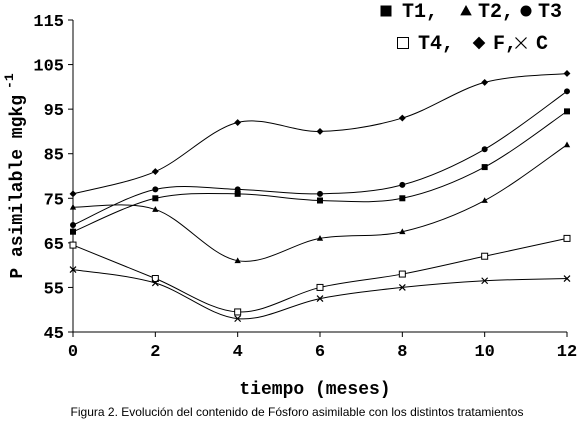 This screenshot has width=577, height=425. Describe the element at coordinates (54, 200) in the screenshot. I see `y-tick-label: 75` at that location.